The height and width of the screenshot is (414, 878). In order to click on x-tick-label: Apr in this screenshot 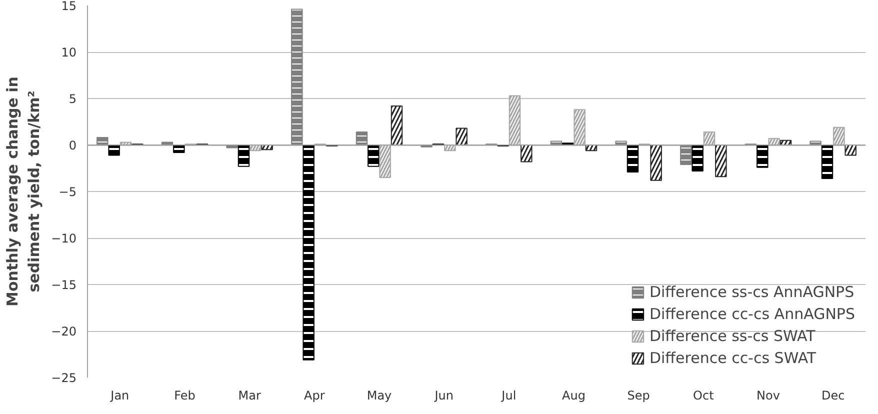, I will do `click(314, 395)`.